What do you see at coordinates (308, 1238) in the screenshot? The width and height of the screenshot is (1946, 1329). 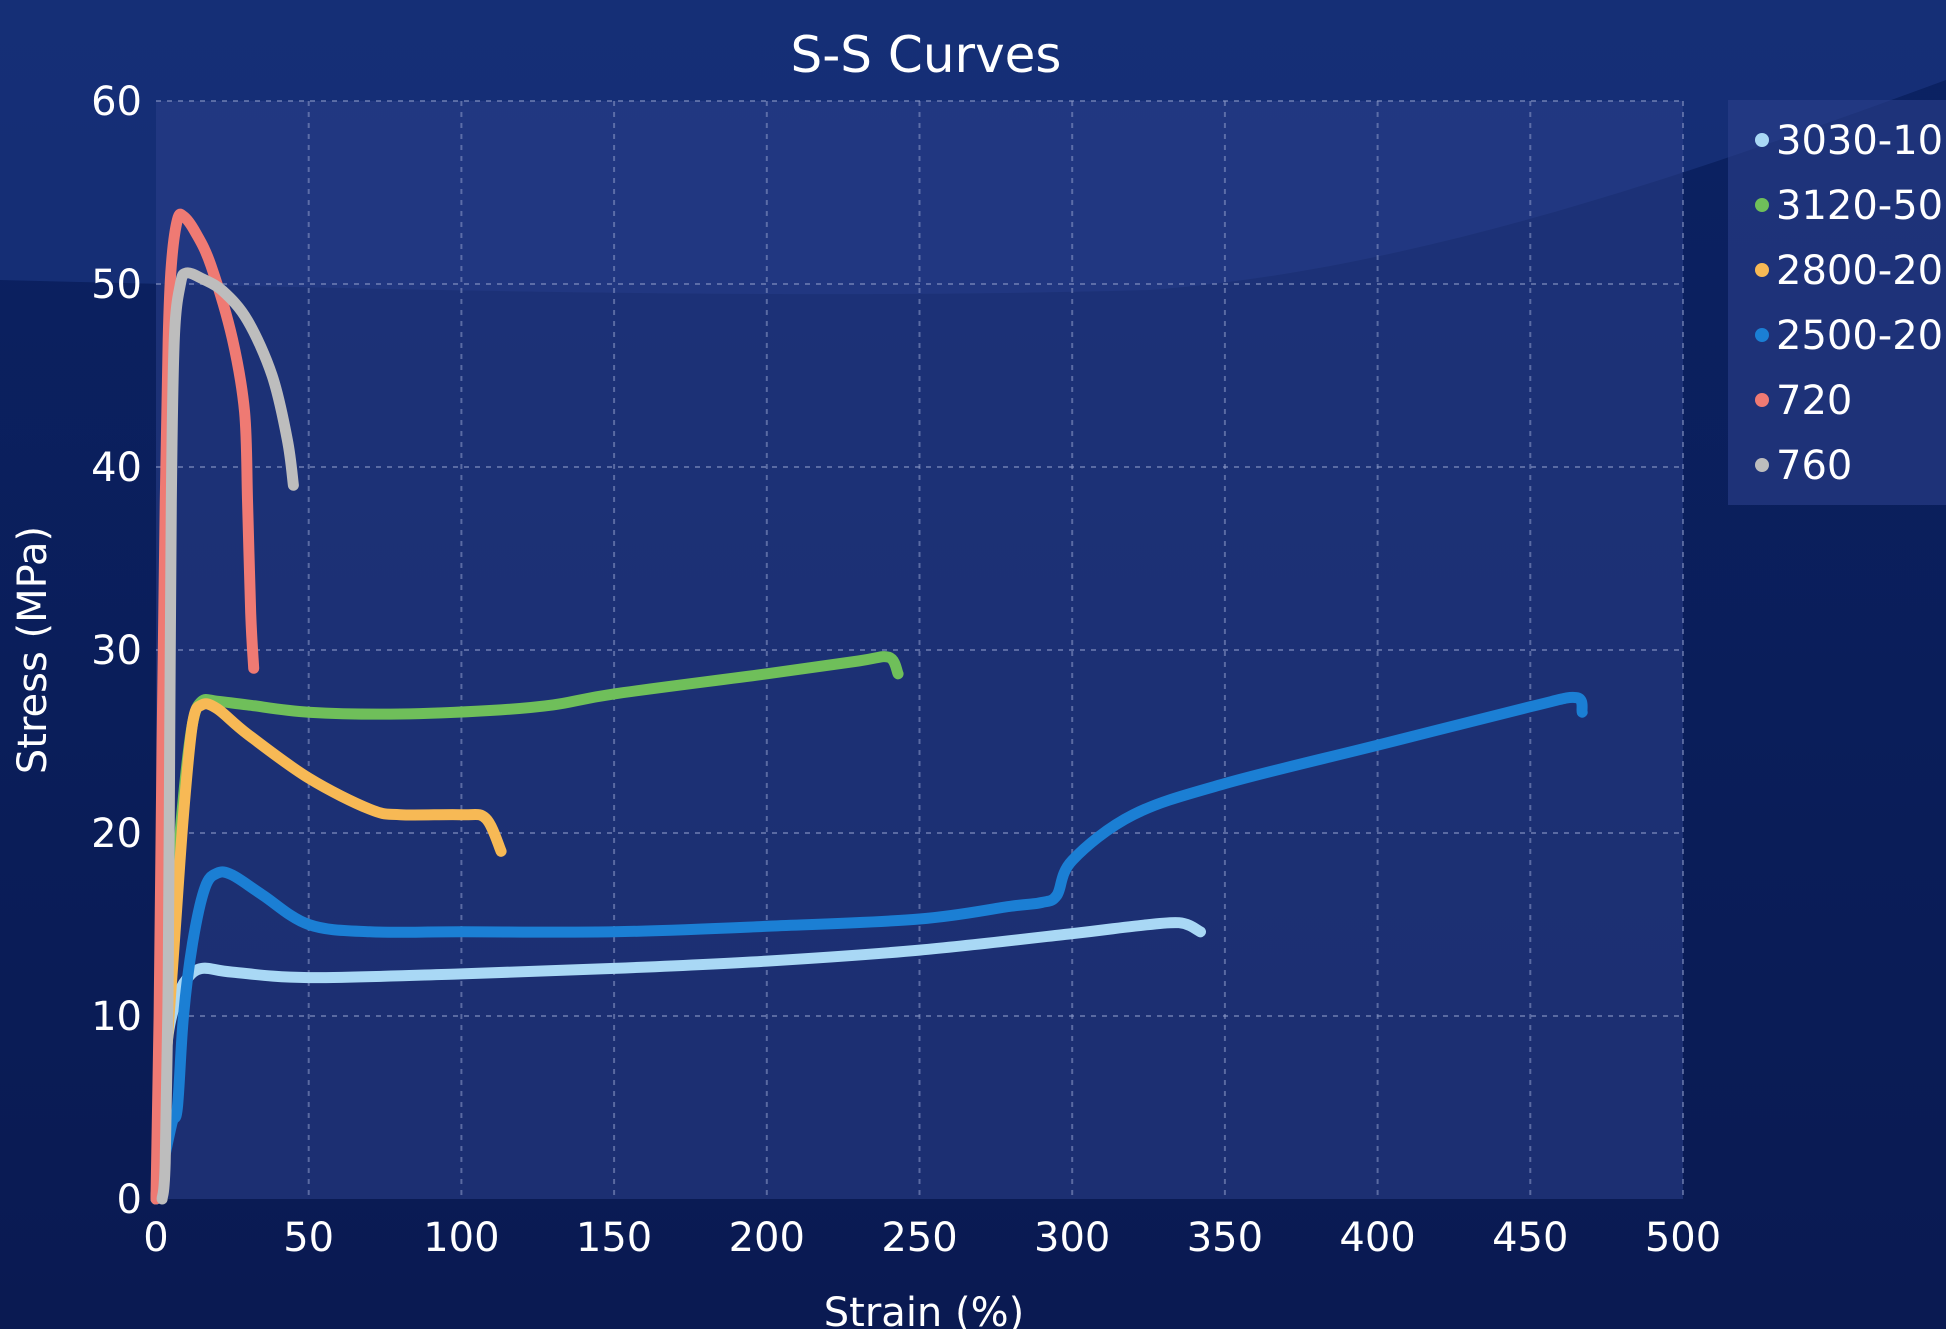 I see `x-tick-label: 50` at bounding box center [308, 1238].